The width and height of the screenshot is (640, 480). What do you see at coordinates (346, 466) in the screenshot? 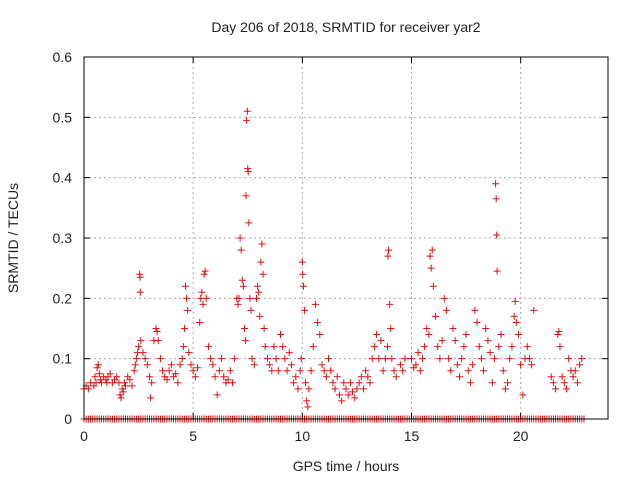
I see `x-axis-title: GPS time / hours` at bounding box center [346, 466].